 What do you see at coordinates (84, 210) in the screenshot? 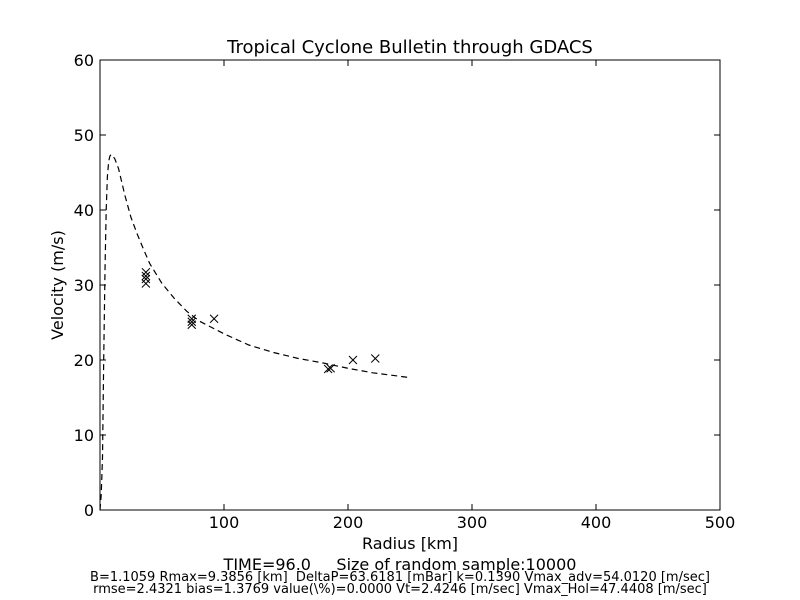
I see `y-tick-label: 40` at bounding box center [84, 210].